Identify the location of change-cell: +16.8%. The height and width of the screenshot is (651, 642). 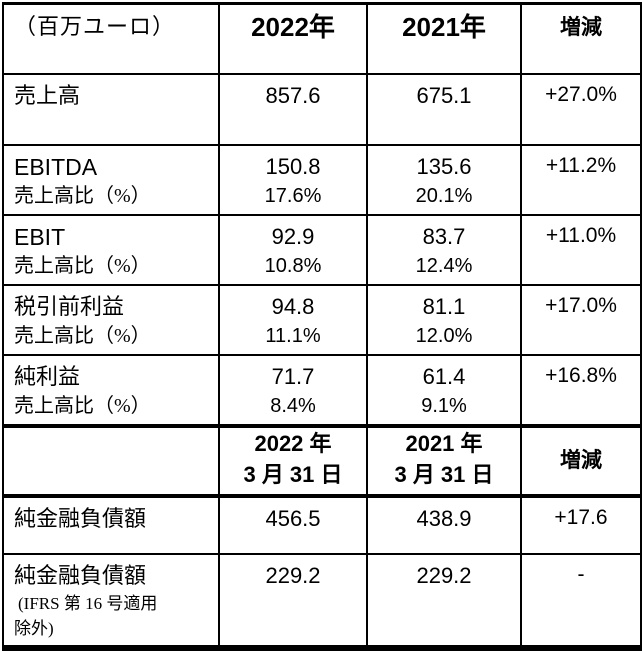
(581, 390).